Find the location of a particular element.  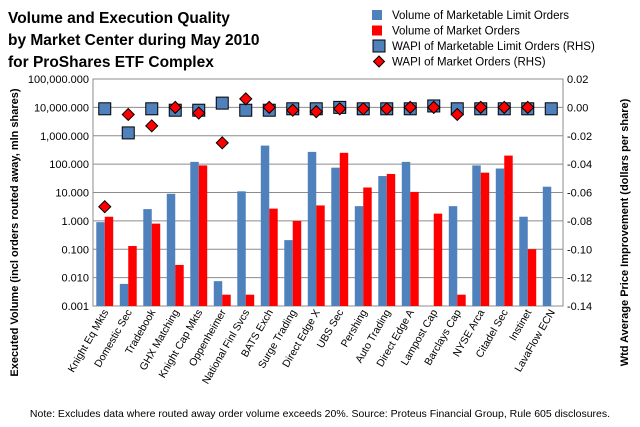

chart-title-line-3: for ProShares ETF Complex is located at coordinates (111, 62).